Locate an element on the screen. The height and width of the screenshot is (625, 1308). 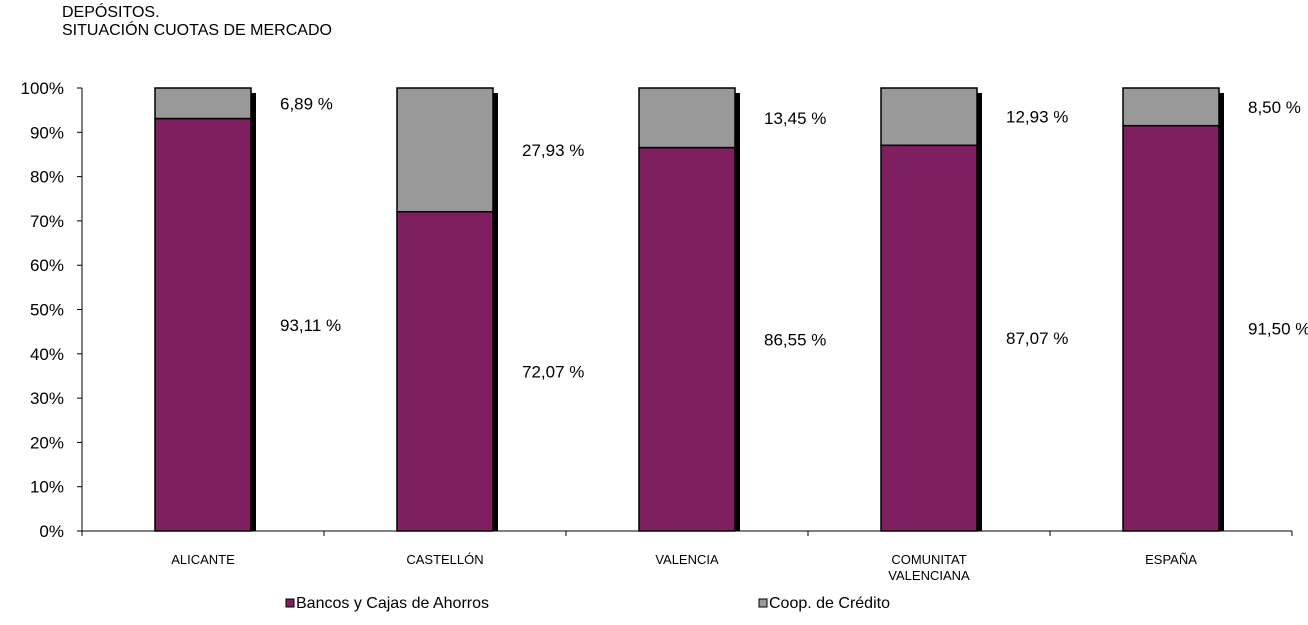
x-category-label: VALENCIANA is located at coordinates (929, 575).